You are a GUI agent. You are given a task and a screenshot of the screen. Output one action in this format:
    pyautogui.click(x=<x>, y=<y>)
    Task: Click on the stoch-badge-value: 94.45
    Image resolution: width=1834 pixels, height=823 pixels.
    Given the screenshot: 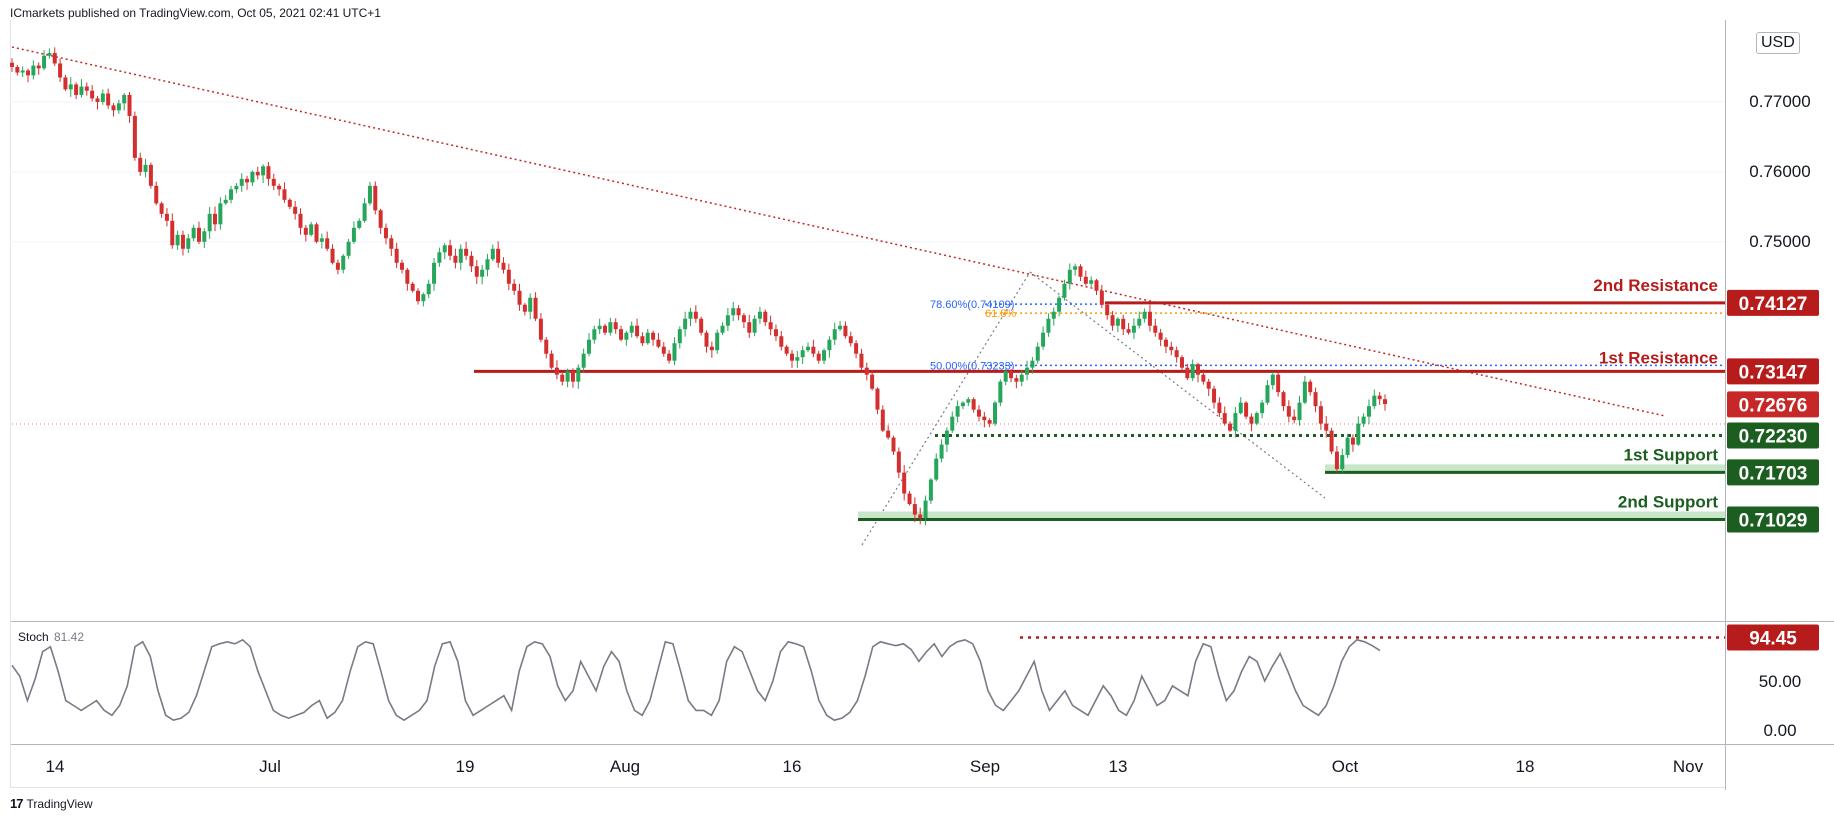 What is the action you would take?
    pyautogui.click(x=1773, y=638)
    